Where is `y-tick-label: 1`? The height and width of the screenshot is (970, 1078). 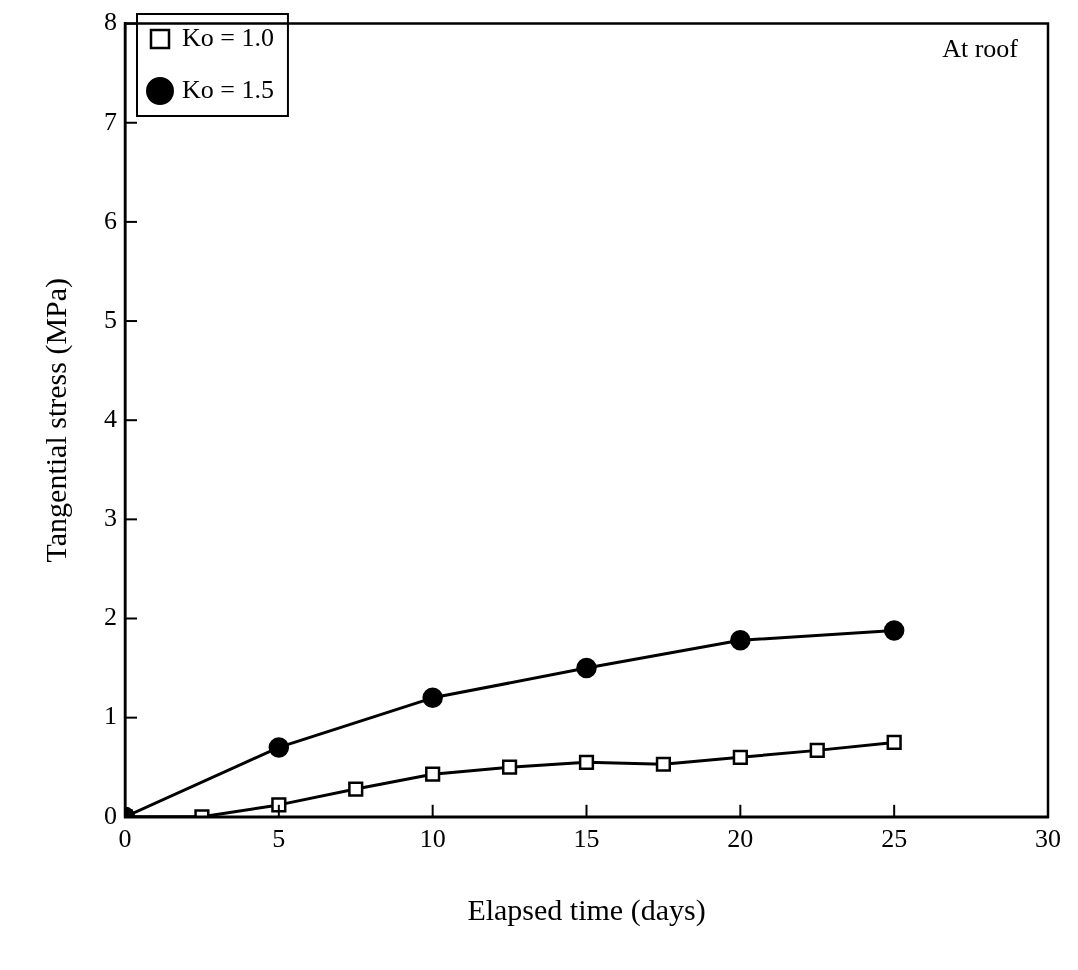
y-tick-label: 1 is located at coordinates (110, 716).